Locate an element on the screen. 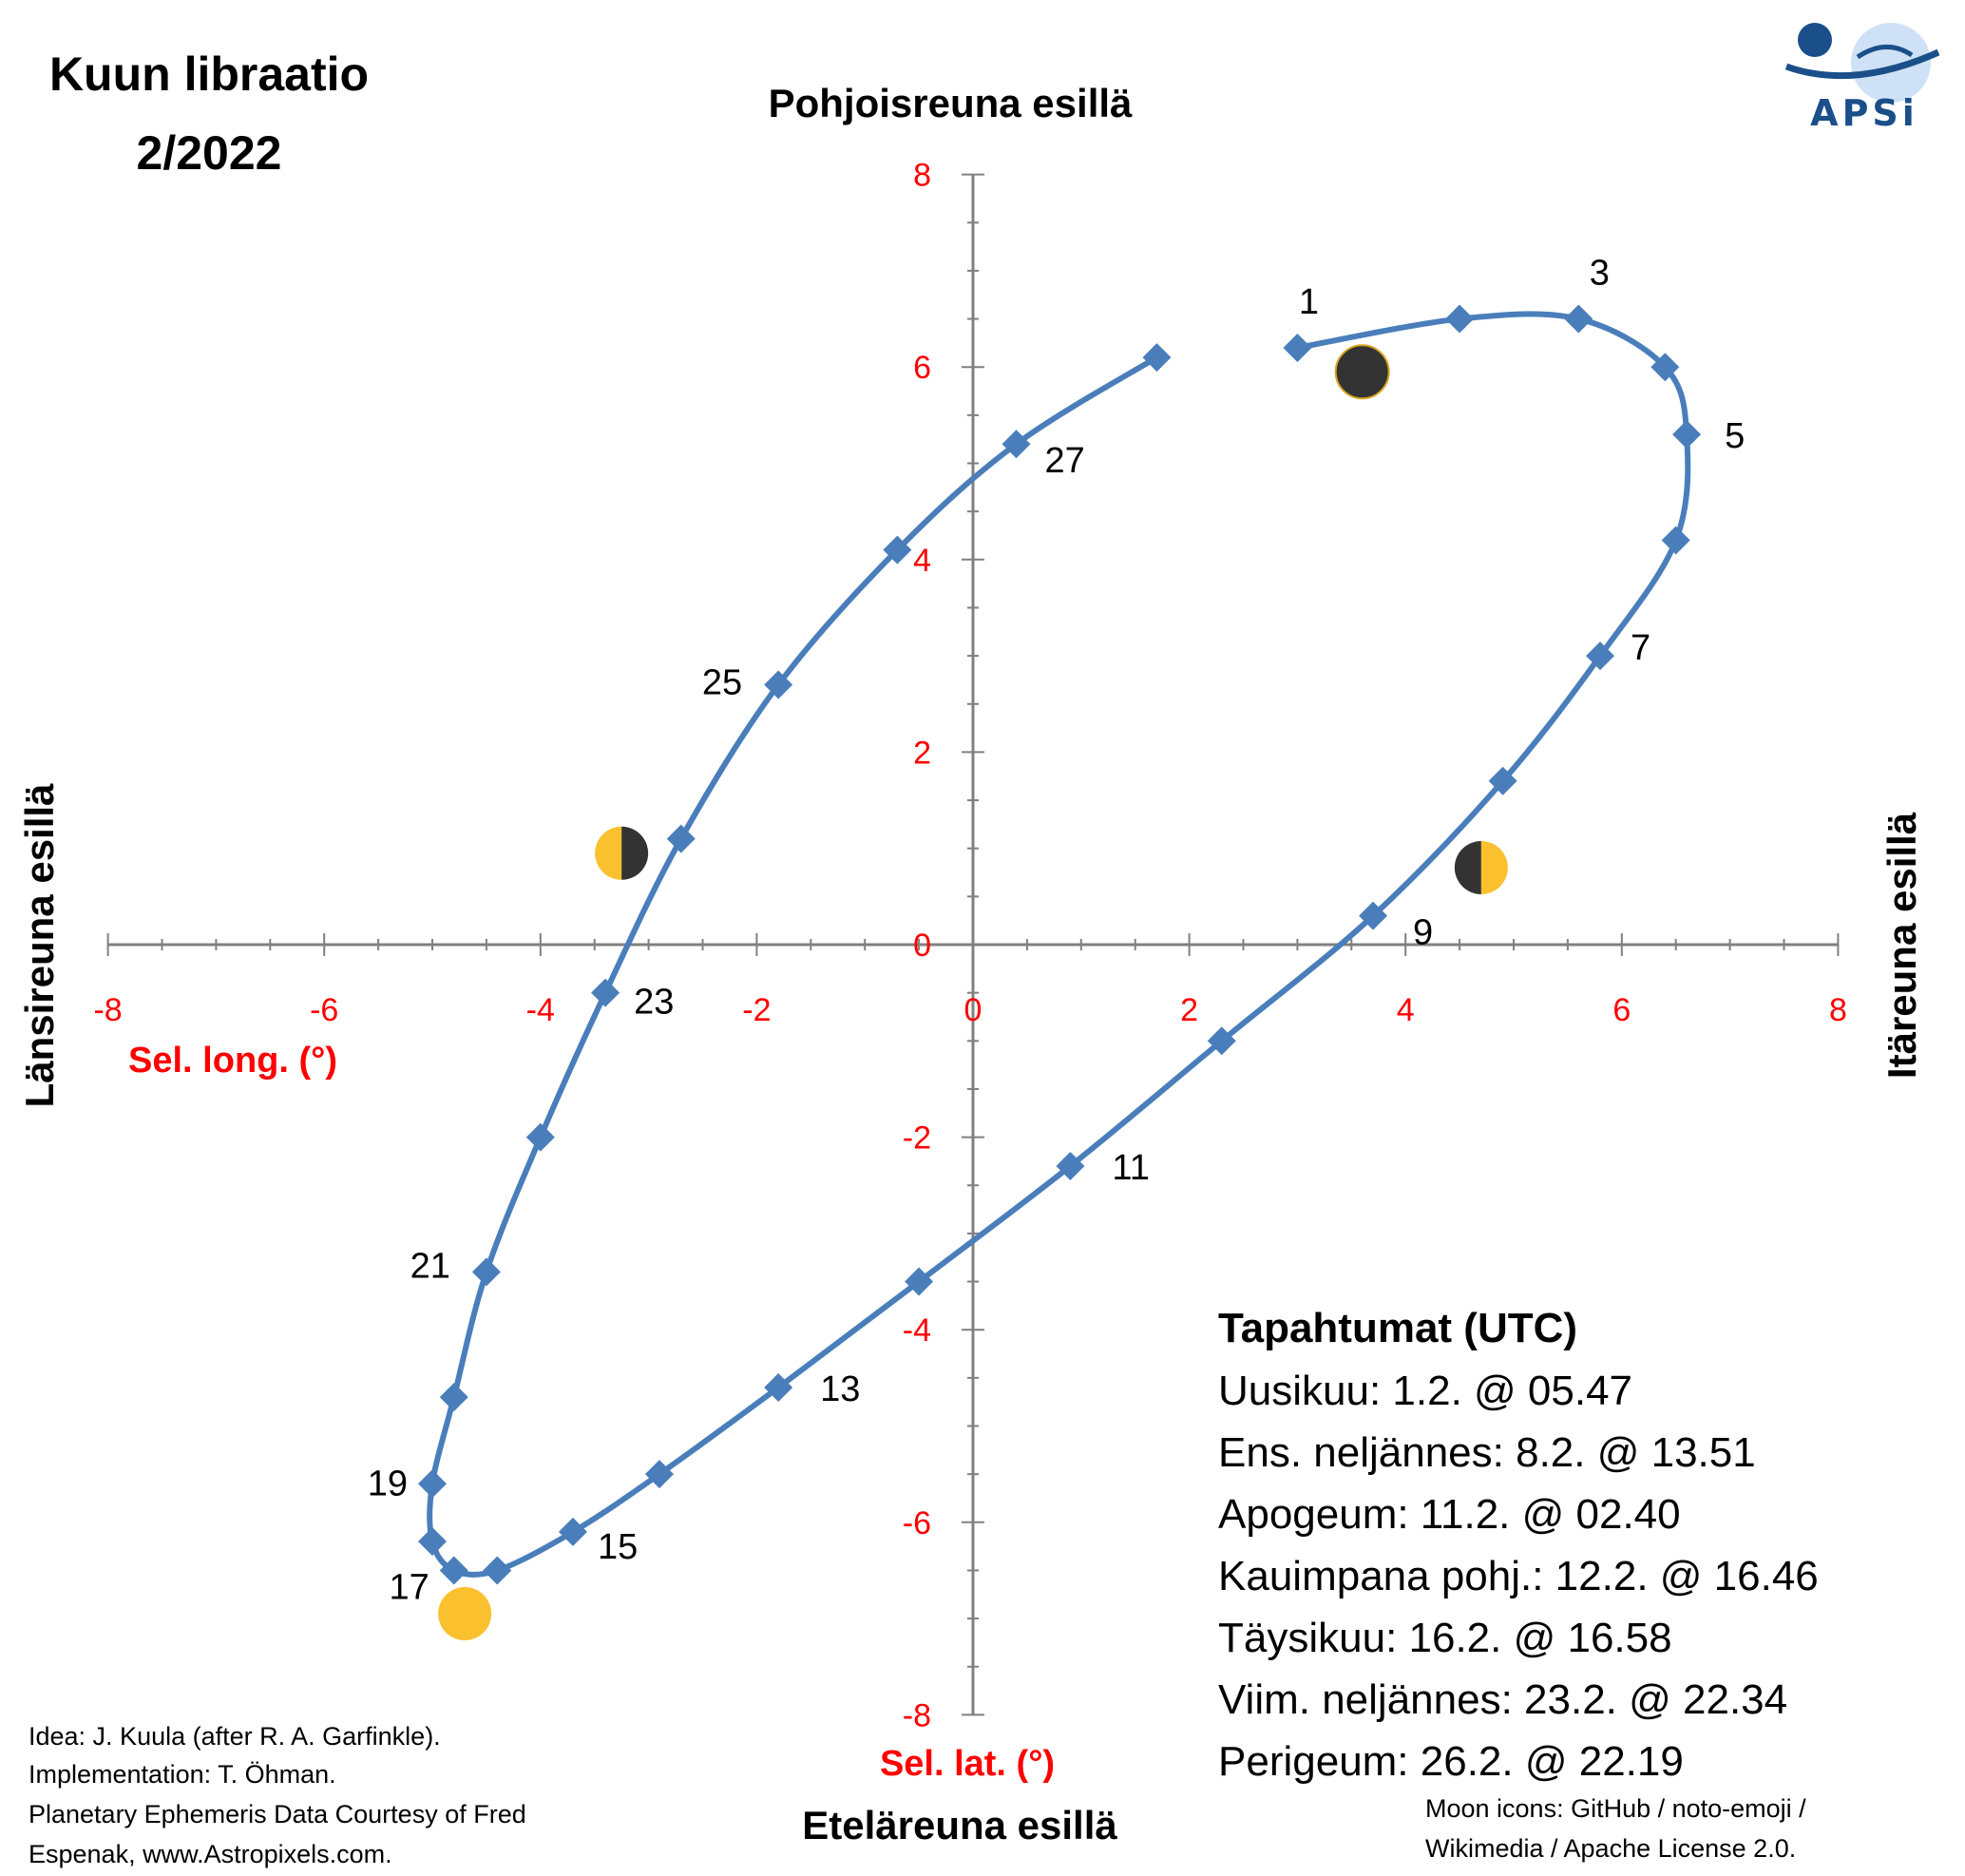  y-axis-ticks is located at coordinates (973, 945).